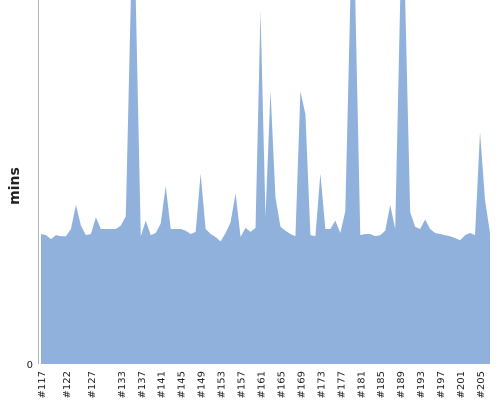 This screenshot has height=400, width=500. What do you see at coordinates (242, 384) in the screenshot?
I see `x-tick-label: #157` at bounding box center [242, 384].